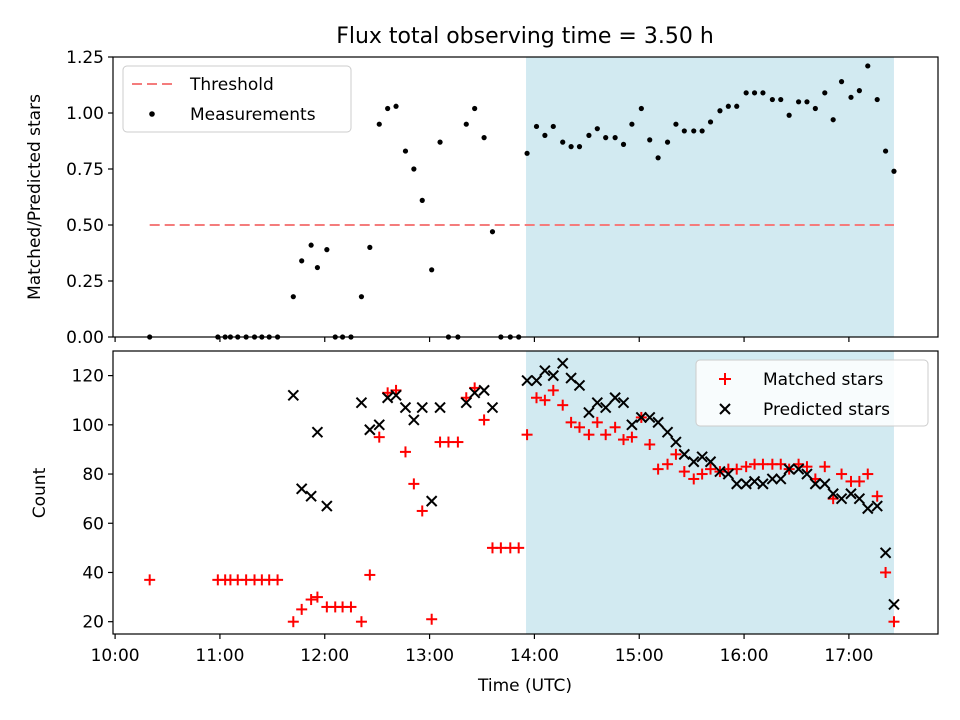  I want to click on top-legend: Threshold Measurements, so click(237, 99).